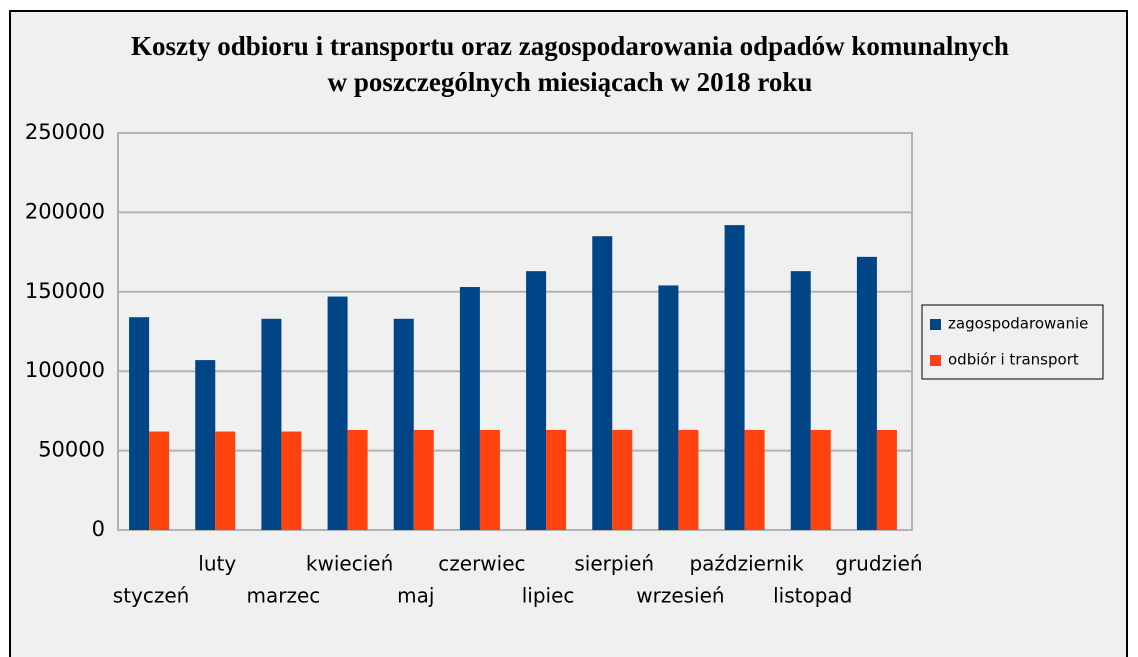 The image size is (1138, 657). What do you see at coordinates (98, 529) in the screenshot?
I see `y-tick-label: 0` at bounding box center [98, 529].